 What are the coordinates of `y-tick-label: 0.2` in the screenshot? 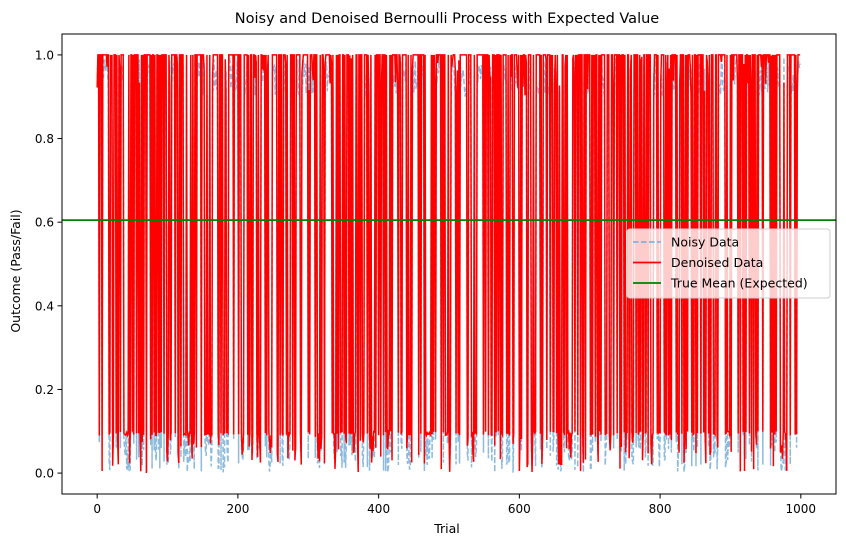 It's located at (44, 390).